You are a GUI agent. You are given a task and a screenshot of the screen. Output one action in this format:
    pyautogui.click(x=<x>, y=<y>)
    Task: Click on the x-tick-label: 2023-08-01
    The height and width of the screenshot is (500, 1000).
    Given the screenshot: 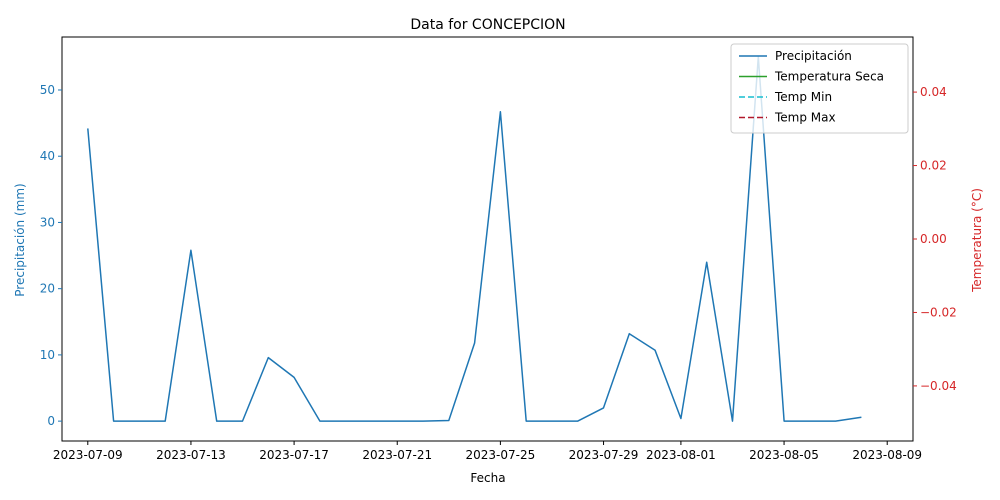 What is the action you would take?
    pyautogui.click(x=681, y=455)
    